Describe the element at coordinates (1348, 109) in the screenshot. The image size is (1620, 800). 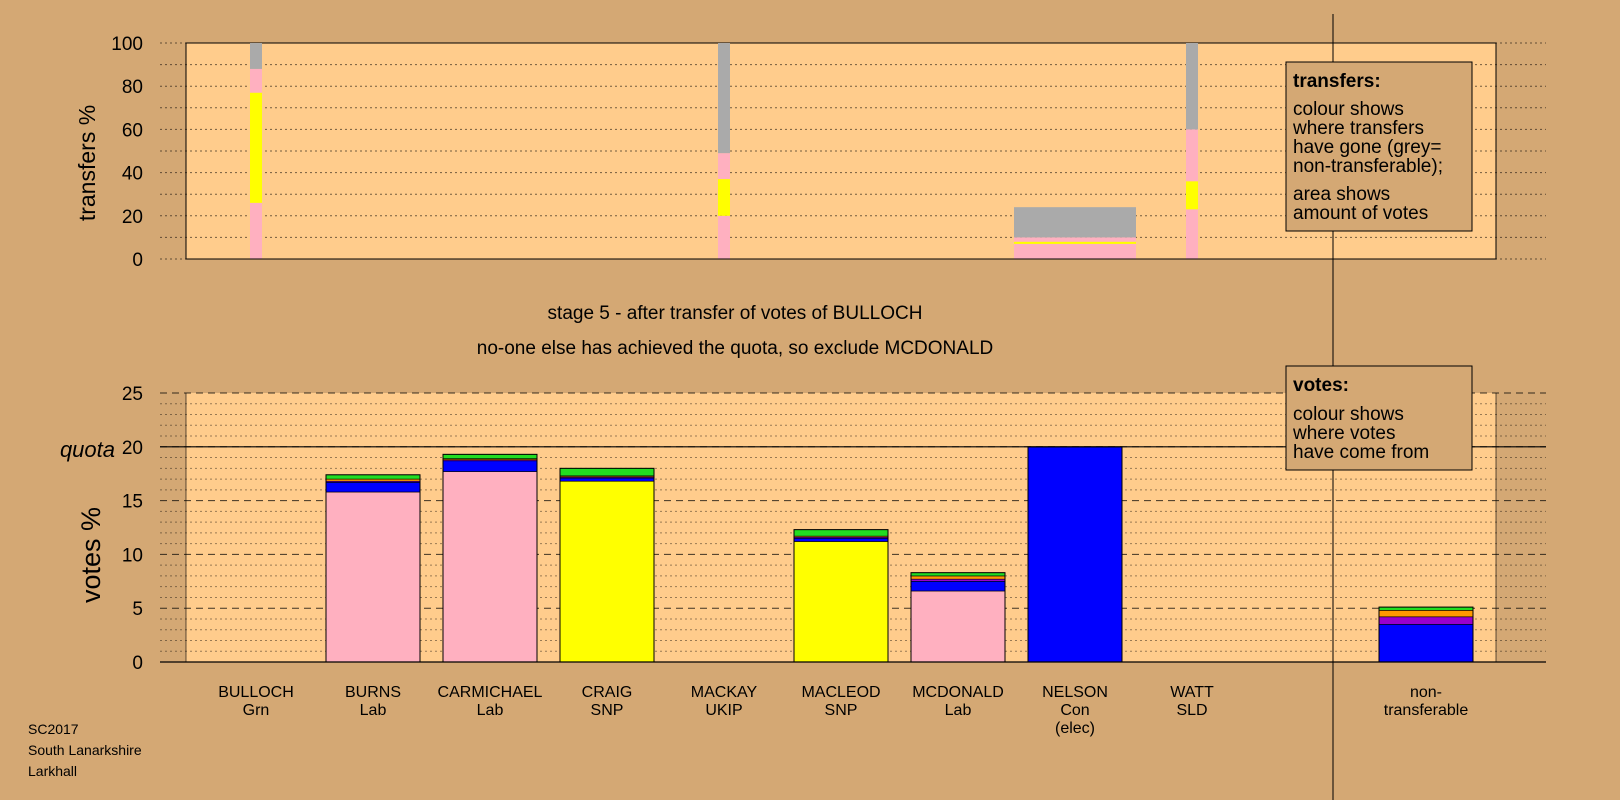
I see `transfers-legend-line: colour shows` at that location.